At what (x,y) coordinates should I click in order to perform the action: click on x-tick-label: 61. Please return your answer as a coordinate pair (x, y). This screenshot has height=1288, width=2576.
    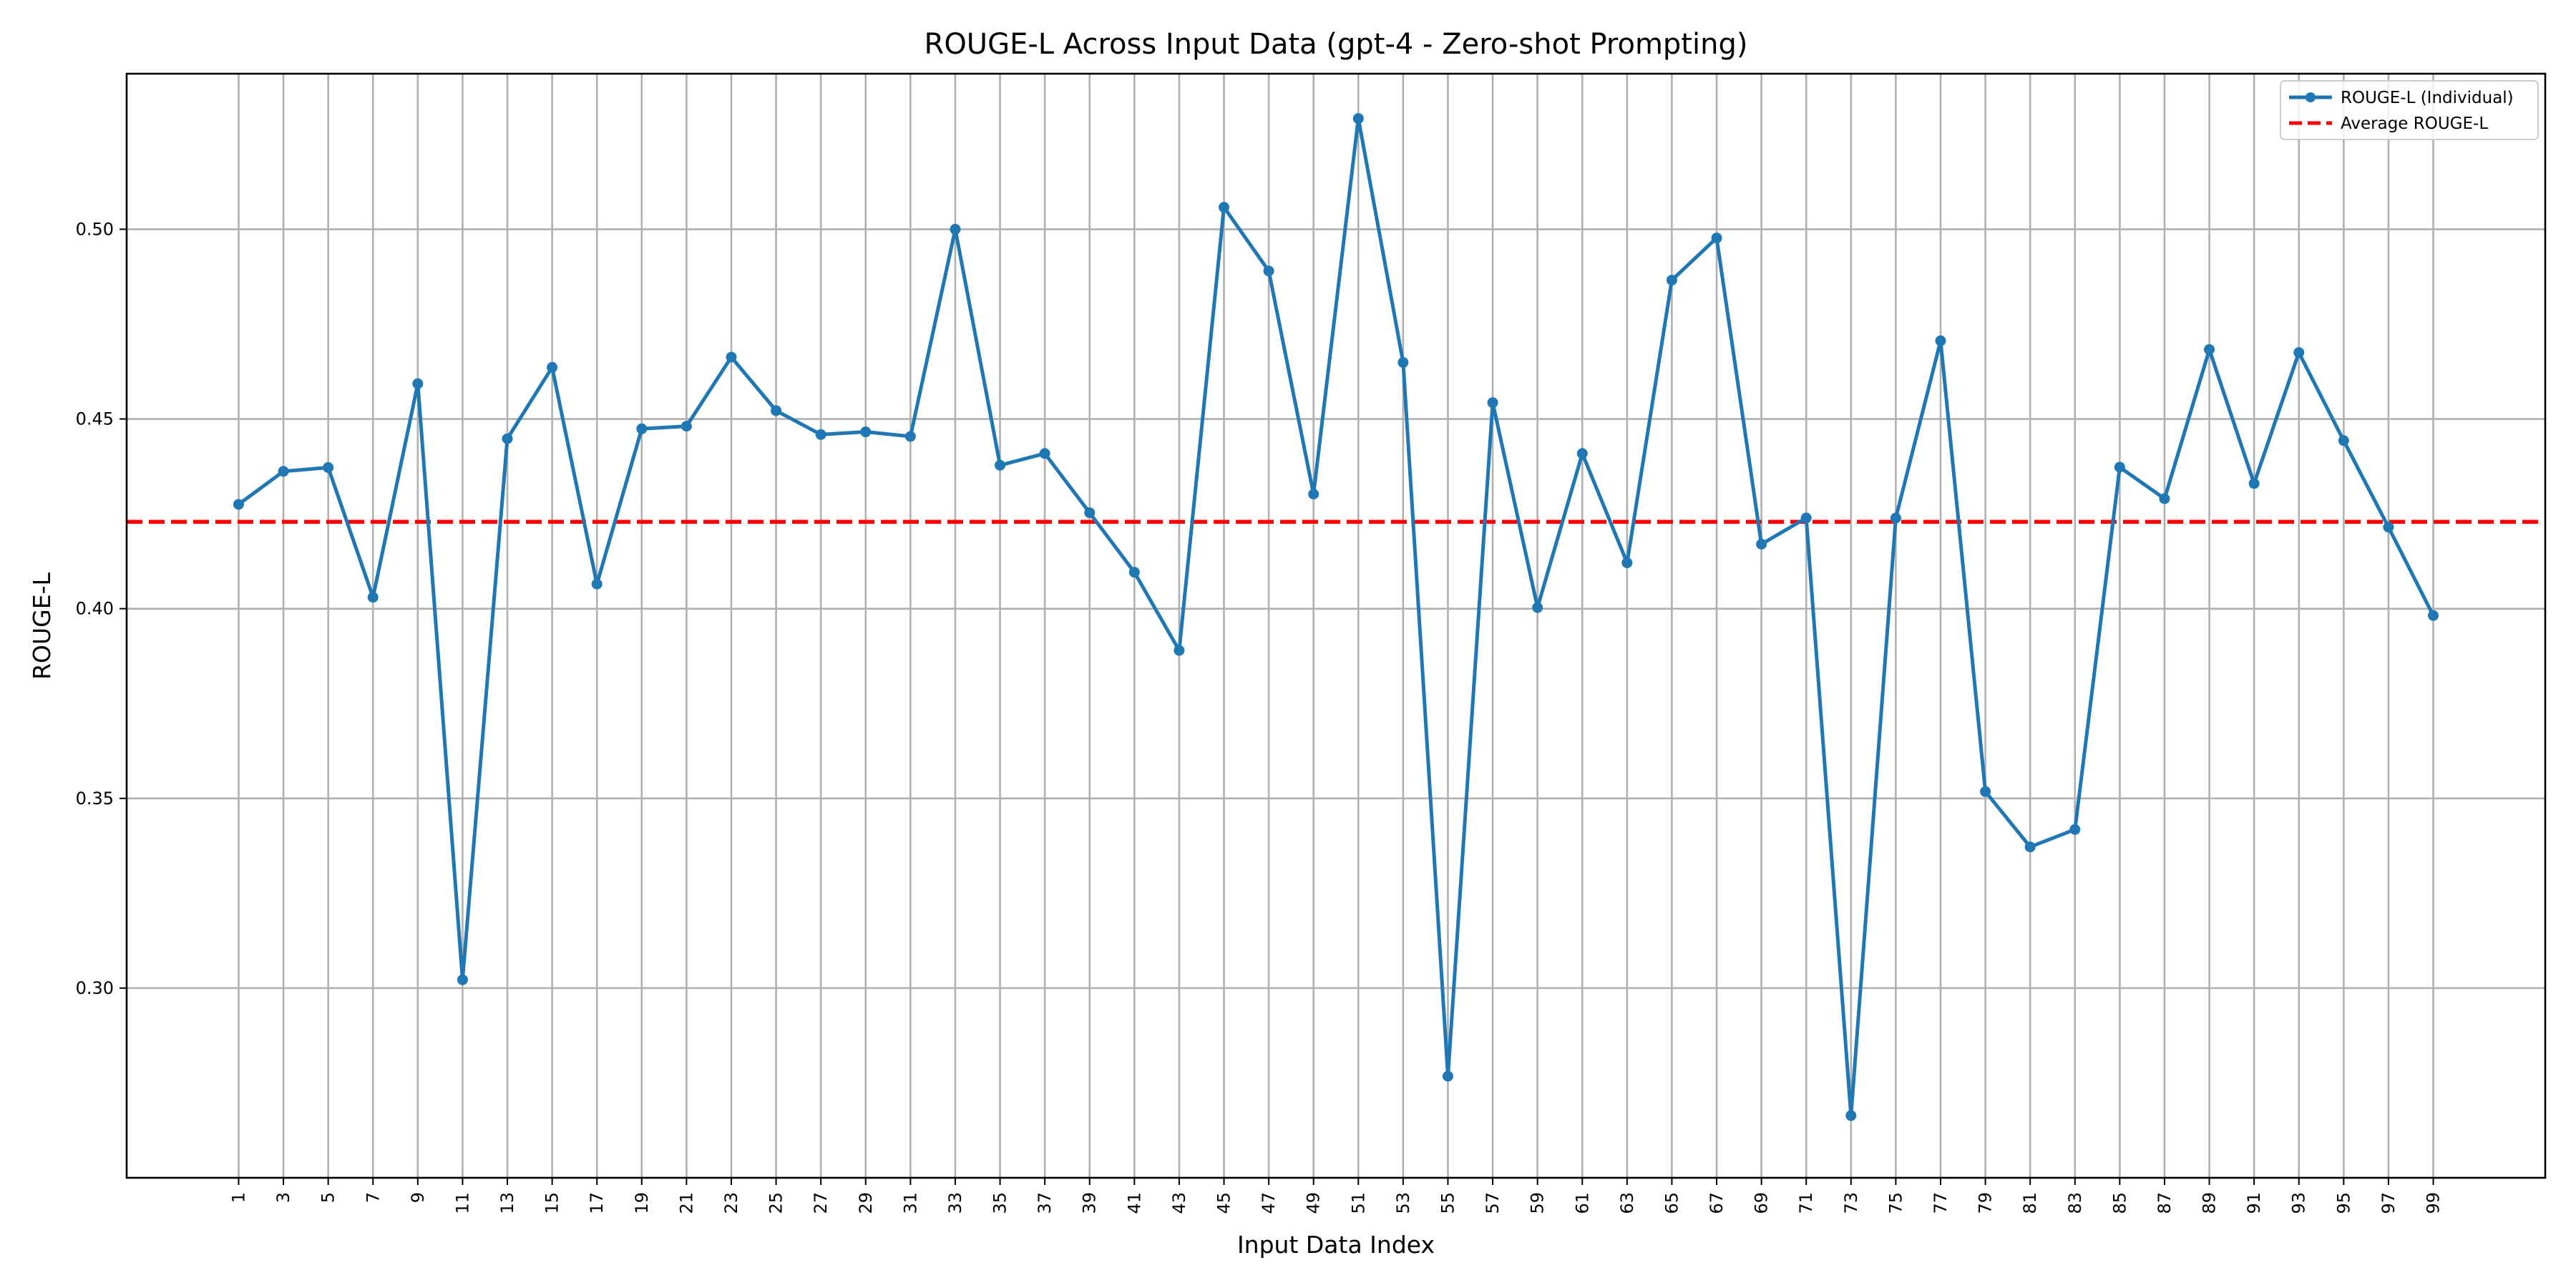
    Looking at the image, I should click on (1582, 1203).